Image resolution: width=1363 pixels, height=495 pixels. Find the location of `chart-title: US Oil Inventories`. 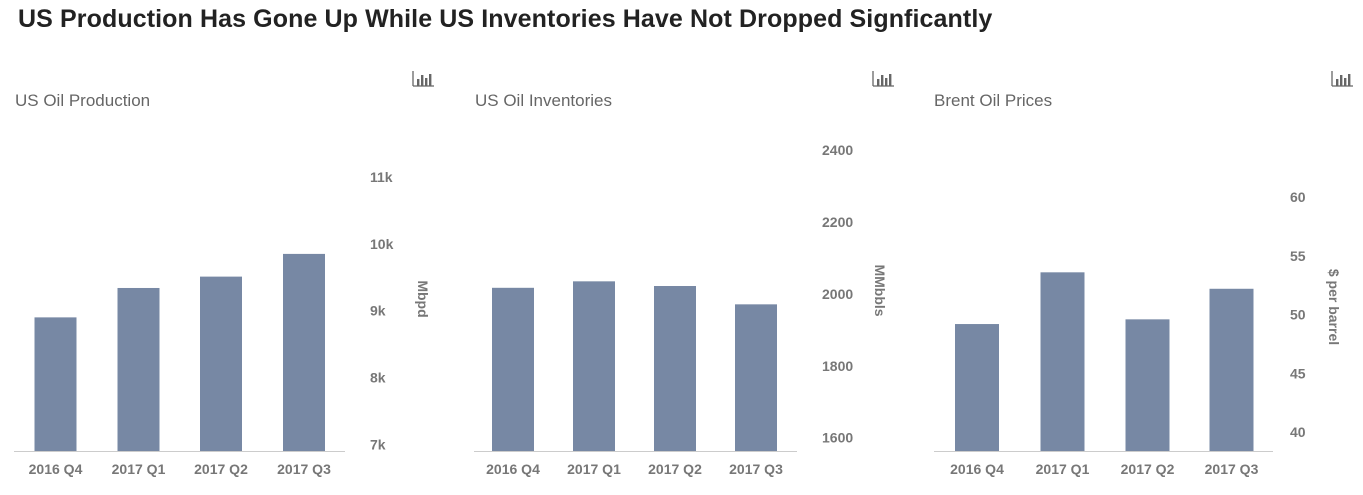

chart-title: US Oil Inventories is located at coordinates (543, 100).